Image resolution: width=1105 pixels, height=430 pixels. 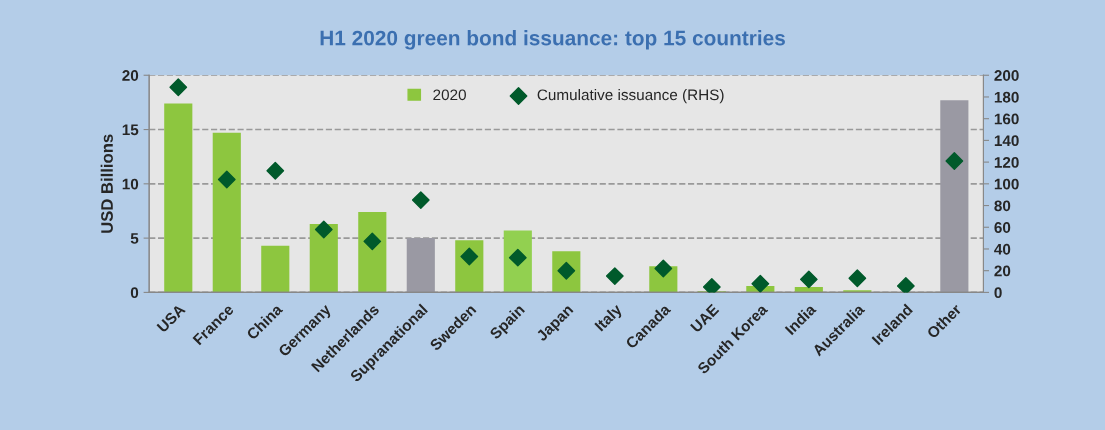 What do you see at coordinates (130, 130) in the screenshot?
I see `y-tick-label: 15` at bounding box center [130, 130].